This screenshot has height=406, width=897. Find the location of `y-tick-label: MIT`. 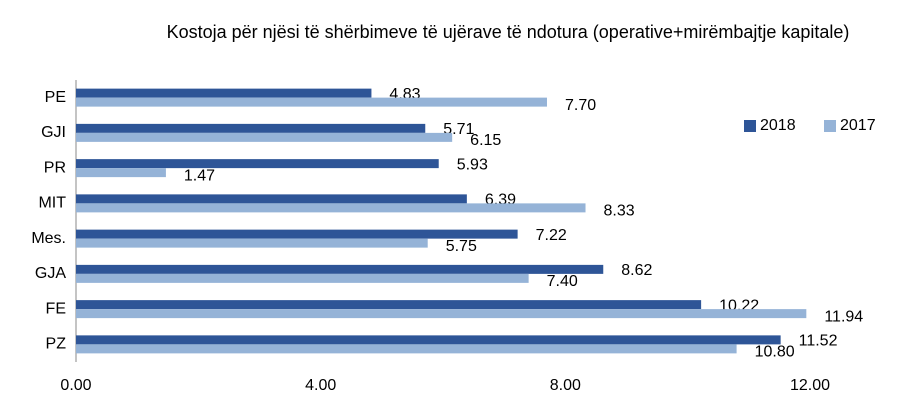

y-tick-label: MIT is located at coordinates (52, 203).